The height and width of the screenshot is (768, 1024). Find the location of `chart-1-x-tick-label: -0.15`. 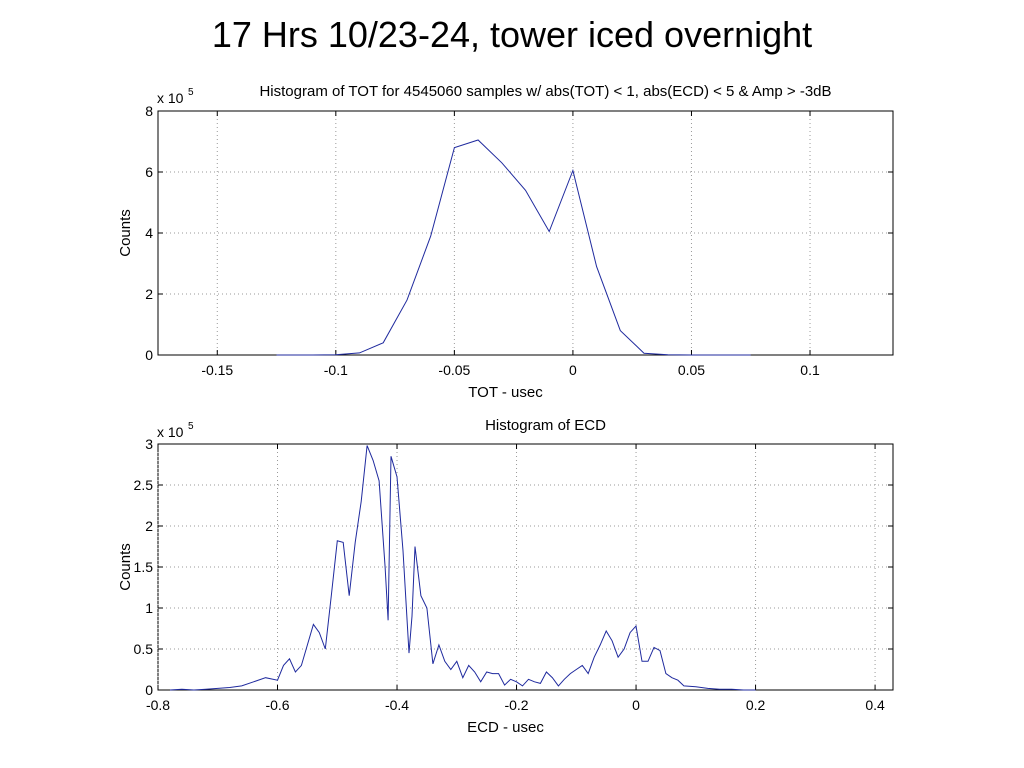

chart-1-x-tick-label: -0.15 is located at coordinates (217, 370).